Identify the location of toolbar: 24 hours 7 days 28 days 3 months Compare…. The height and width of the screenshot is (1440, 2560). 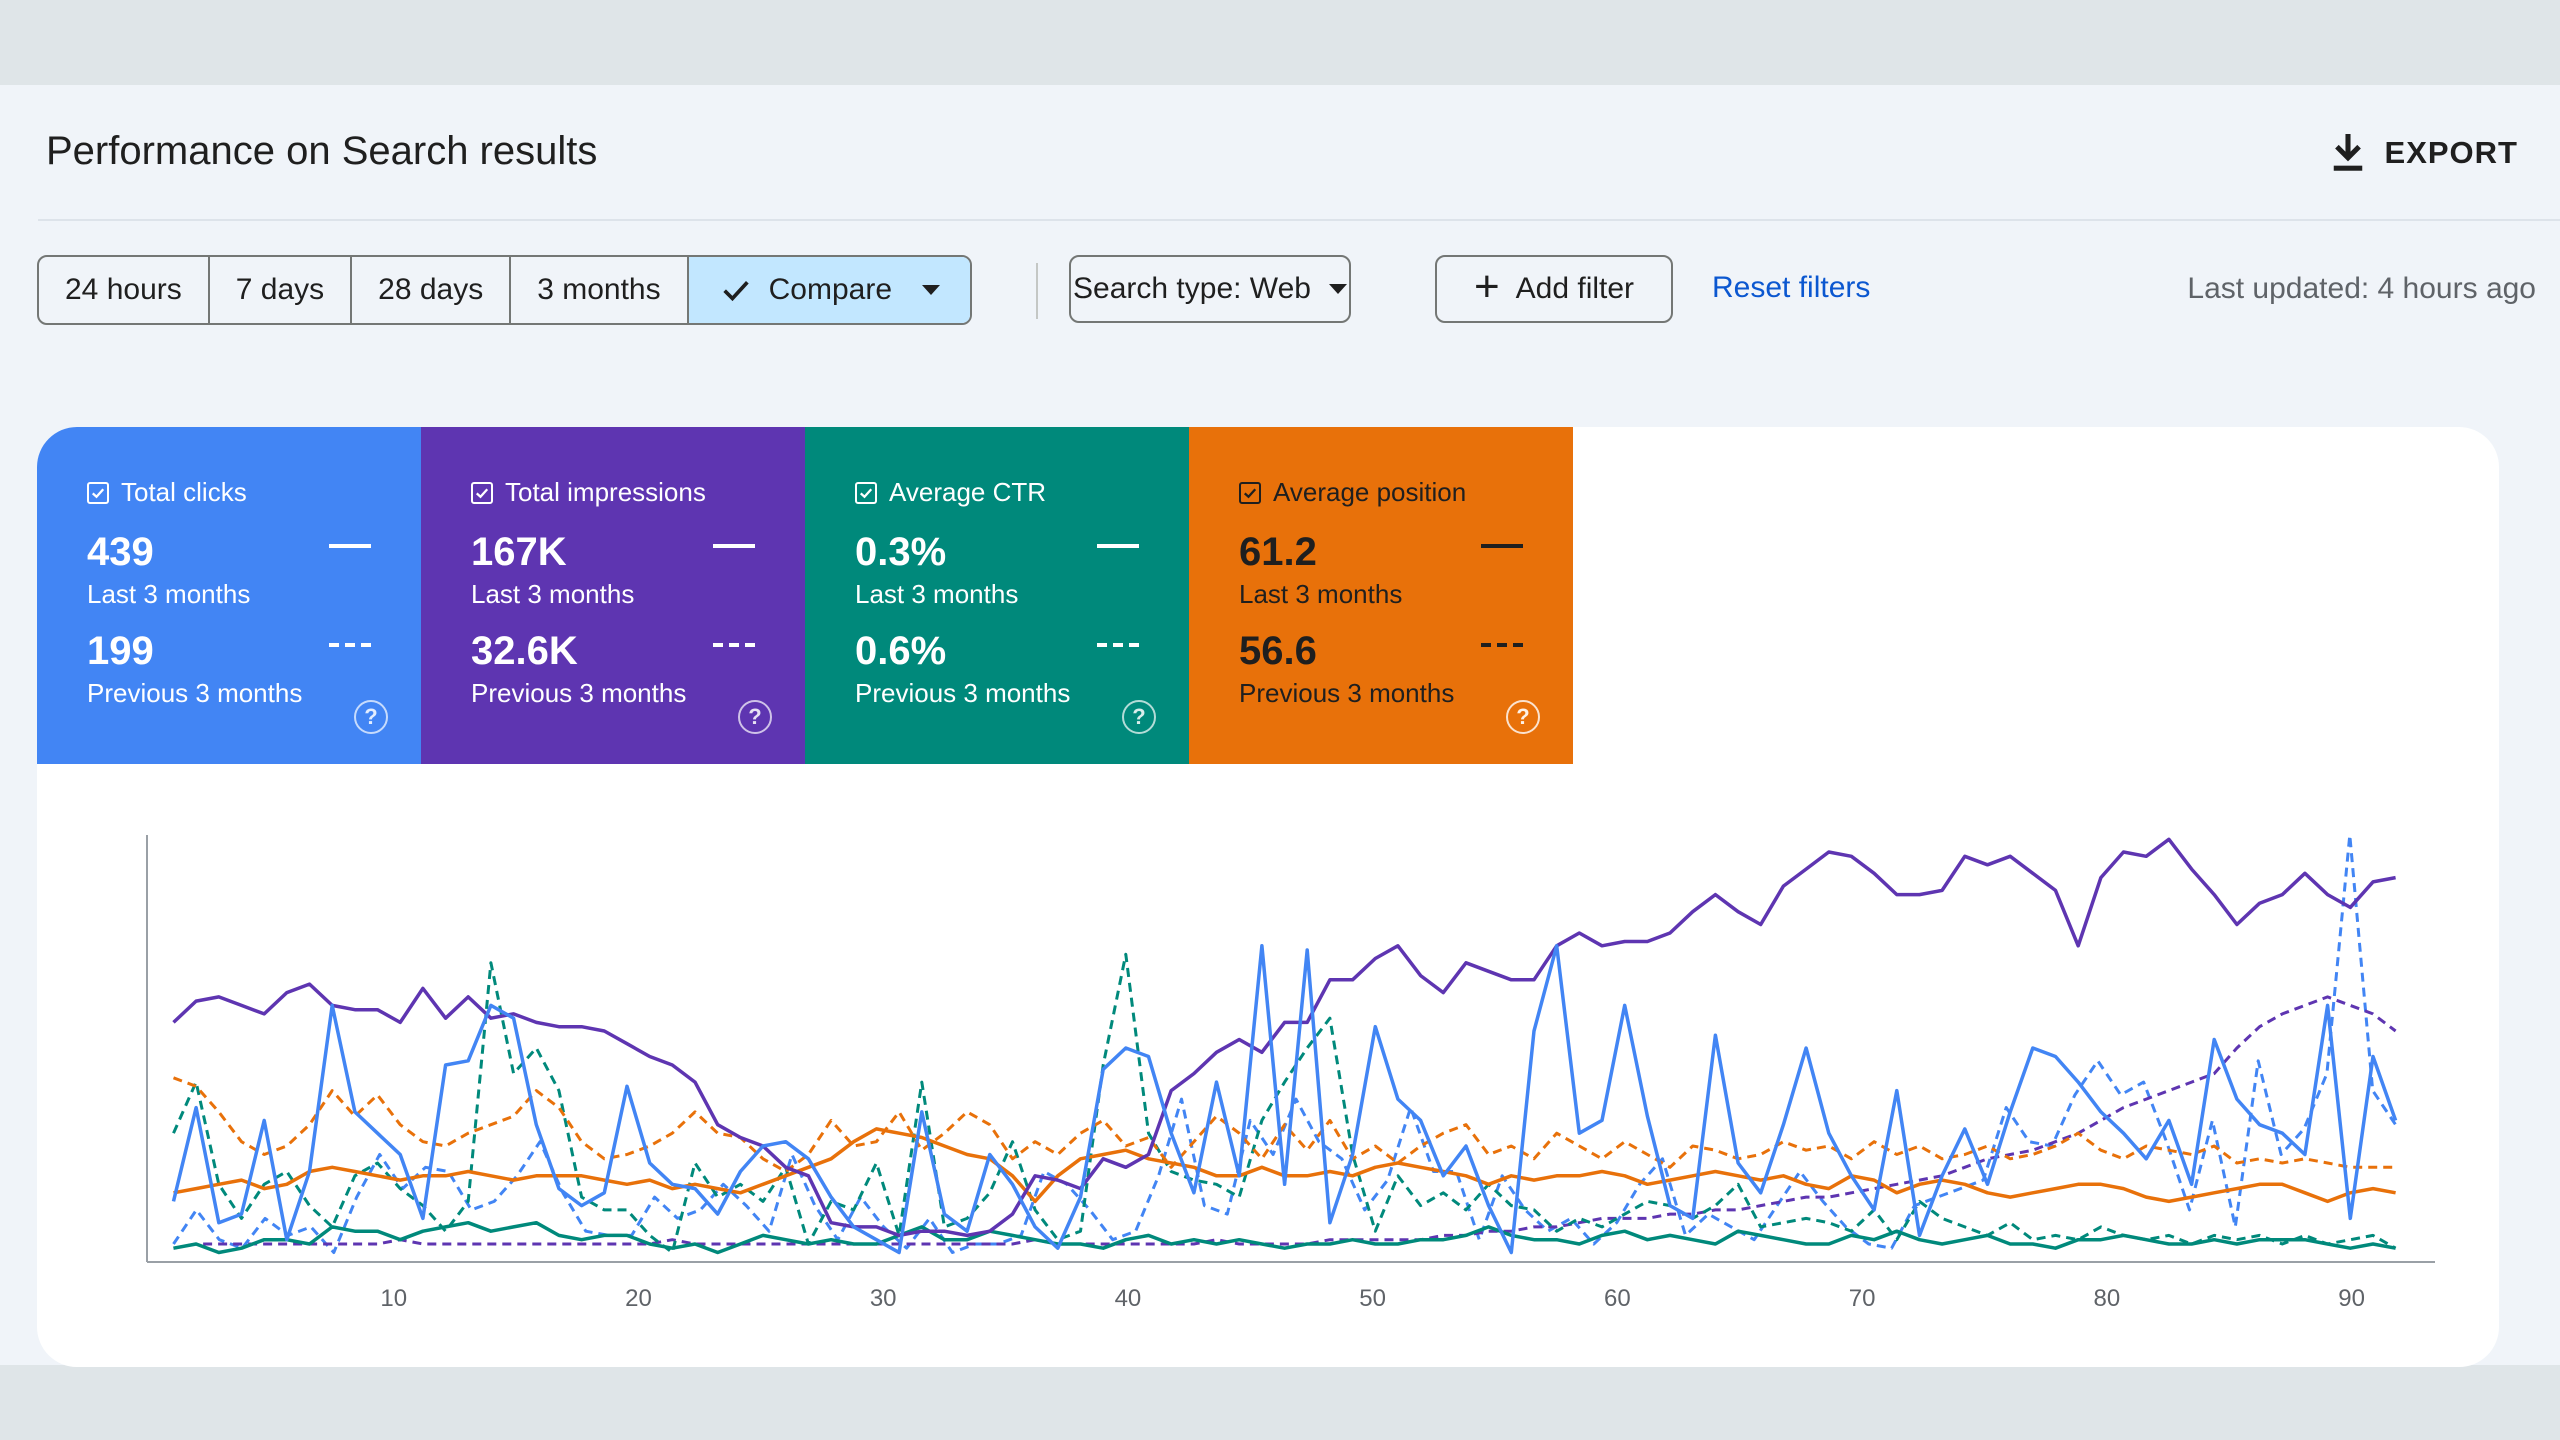
(1280, 290).